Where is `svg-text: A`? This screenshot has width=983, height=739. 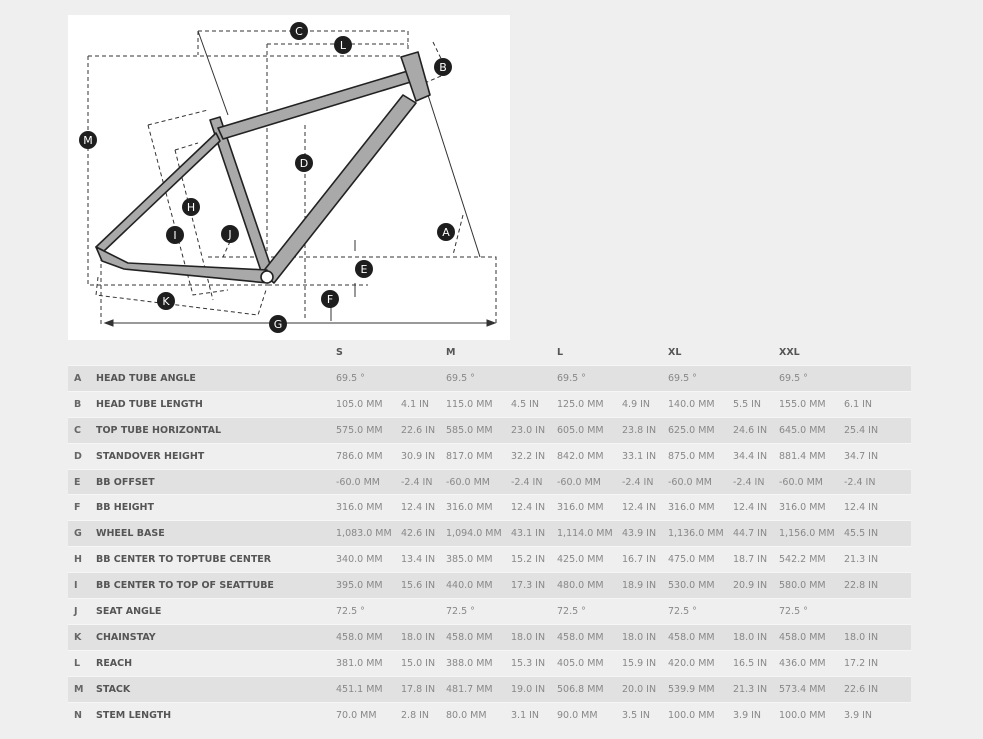
svg-text: A is located at coordinates (446, 232).